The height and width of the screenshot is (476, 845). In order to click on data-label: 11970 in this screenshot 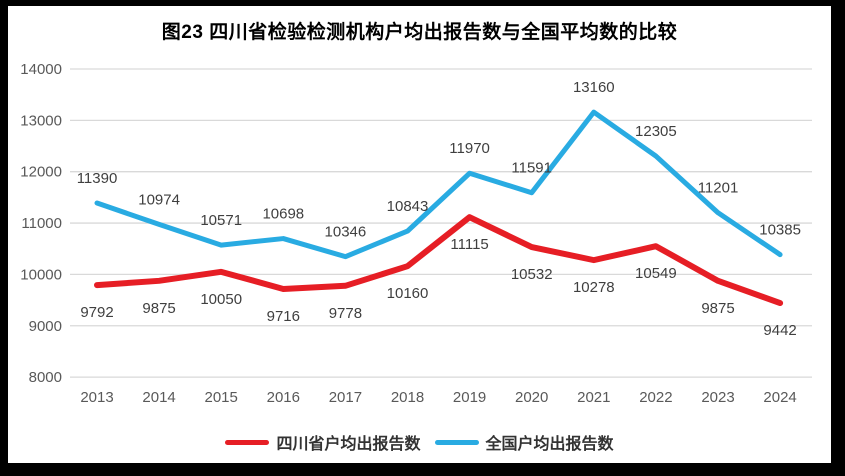, I will do `click(469, 148)`.